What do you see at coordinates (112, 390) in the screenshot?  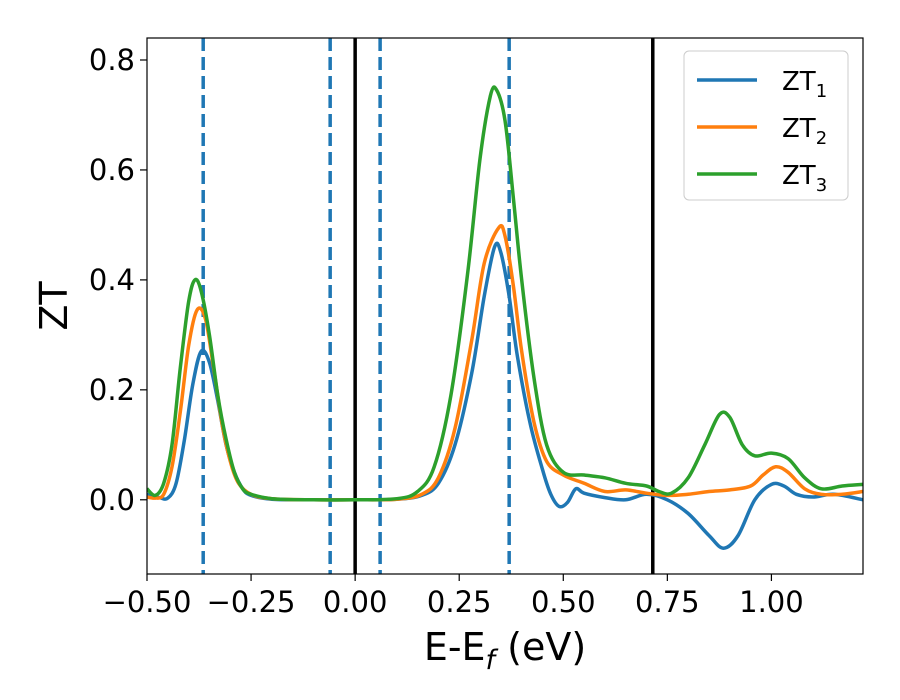 I see `y-tick-label: 0.2` at bounding box center [112, 390].